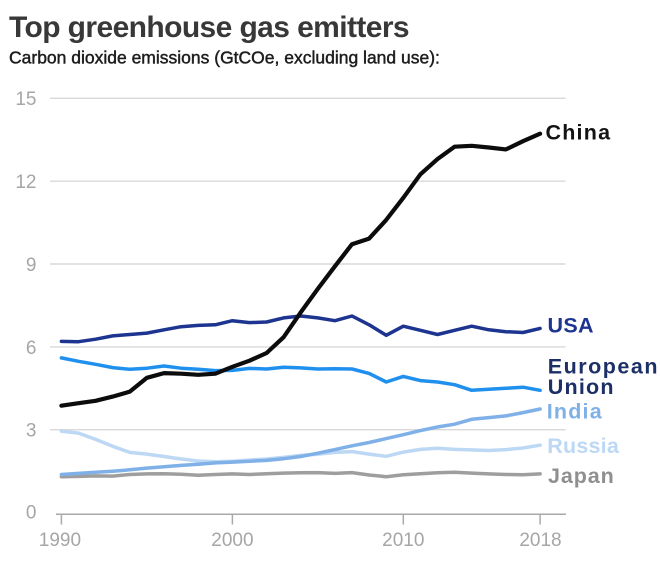 This screenshot has width=660, height=564. What do you see at coordinates (25, 99) in the screenshot?
I see `svg-text: 15` at bounding box center [25, 99].